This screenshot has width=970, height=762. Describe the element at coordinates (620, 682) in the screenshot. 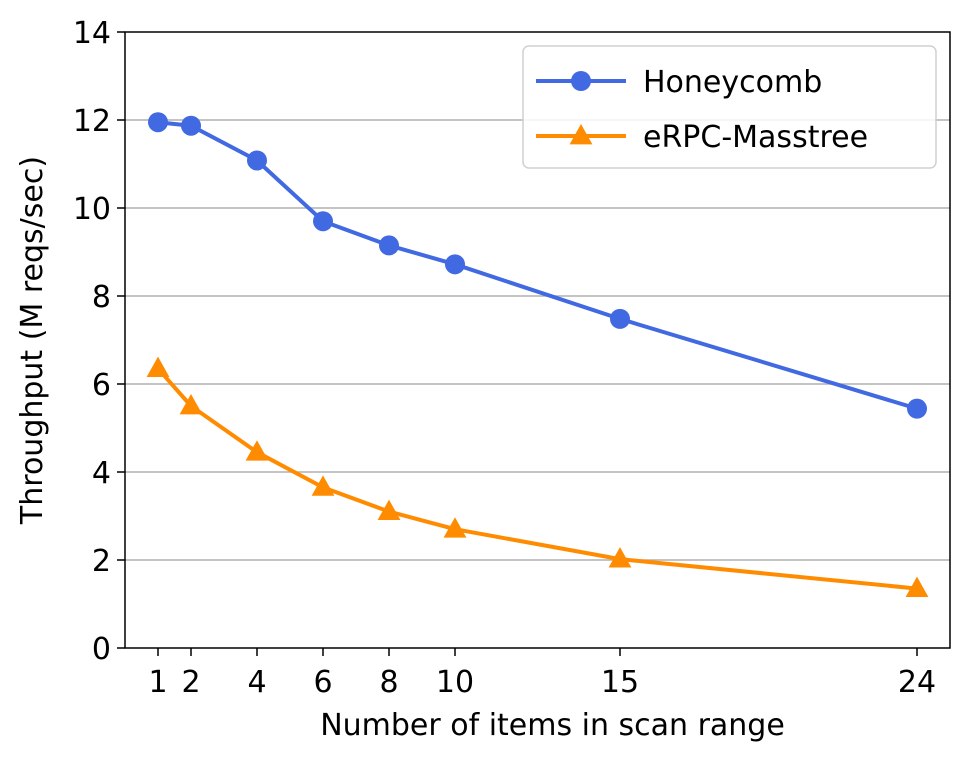

I see `x-tick-label: 15` at that location.